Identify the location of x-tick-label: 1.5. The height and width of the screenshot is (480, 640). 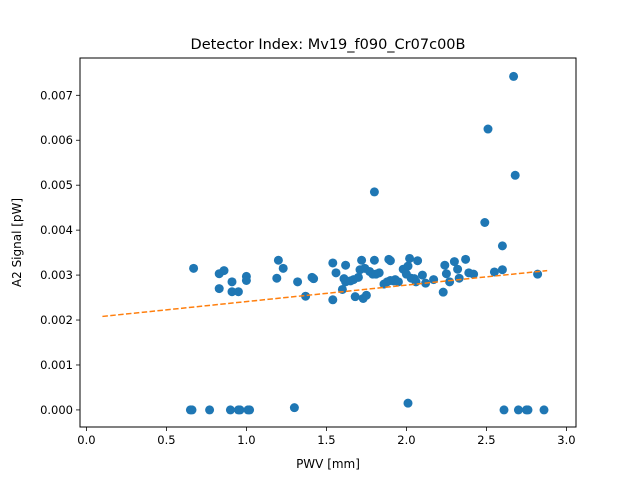
(326, 440).